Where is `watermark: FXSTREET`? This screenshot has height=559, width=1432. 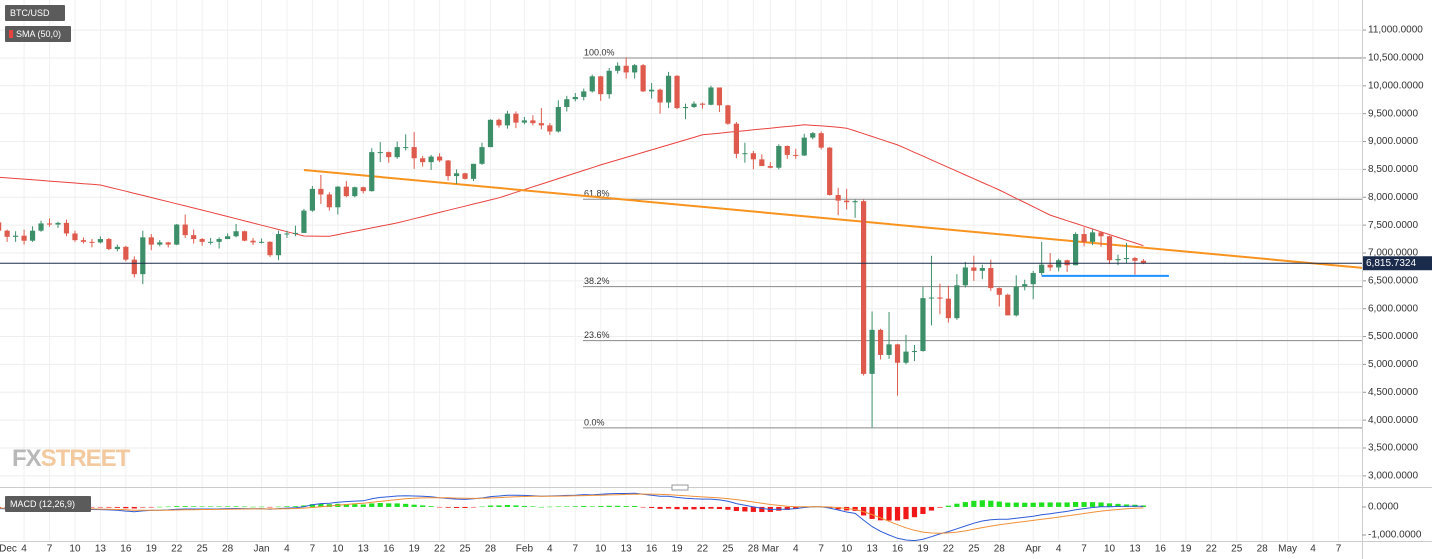
watermark: FXSTREET is located at coordinates (71, 458).